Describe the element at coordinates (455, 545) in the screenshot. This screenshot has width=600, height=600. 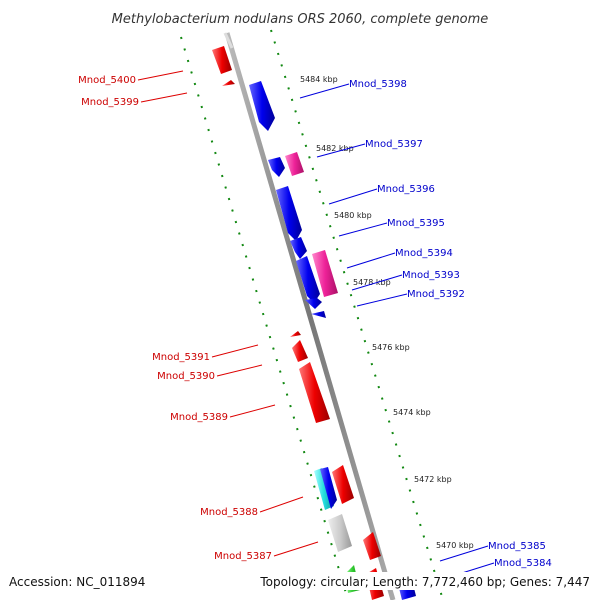
I see `tick-label: 5470 kbp` at that location.